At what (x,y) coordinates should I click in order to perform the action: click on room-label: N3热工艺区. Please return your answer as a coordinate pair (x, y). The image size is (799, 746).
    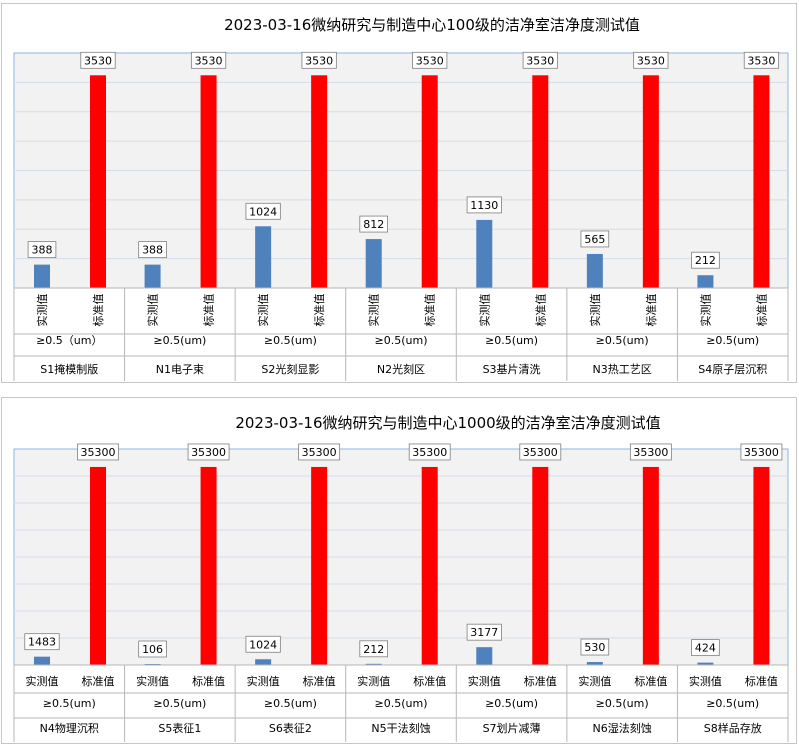
    Looking at the image, I should click on (622, 369).